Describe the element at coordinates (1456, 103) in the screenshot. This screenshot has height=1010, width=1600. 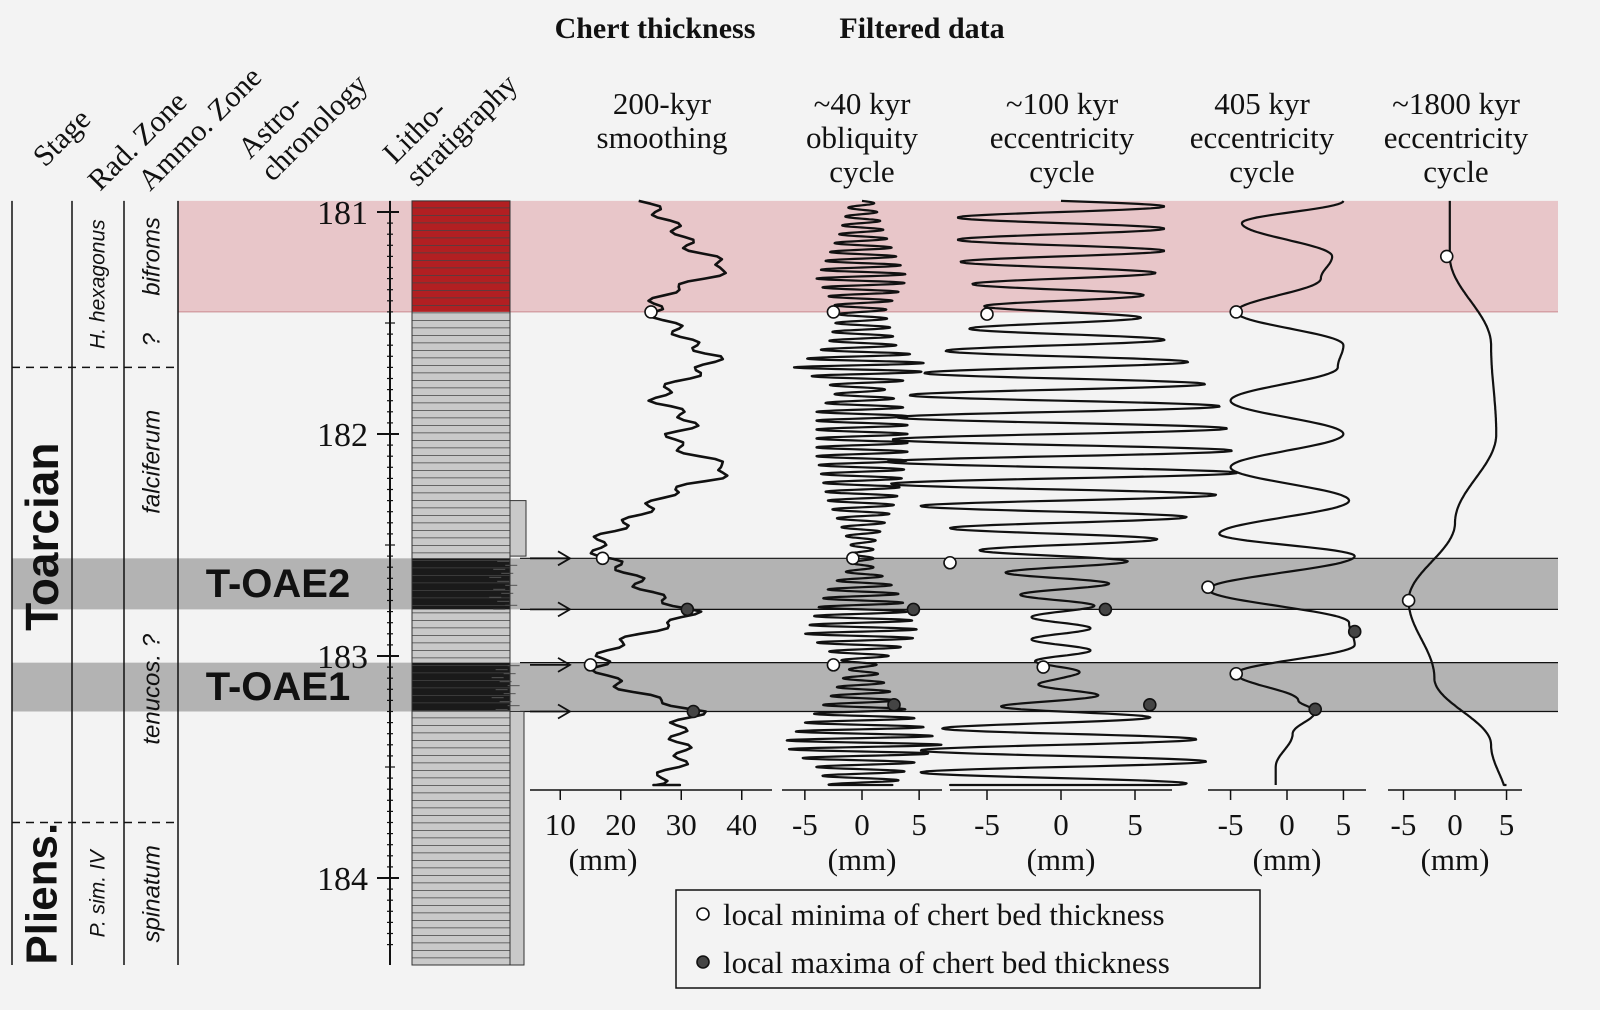
I see `panel-title: ~1800 kyr` at that location.